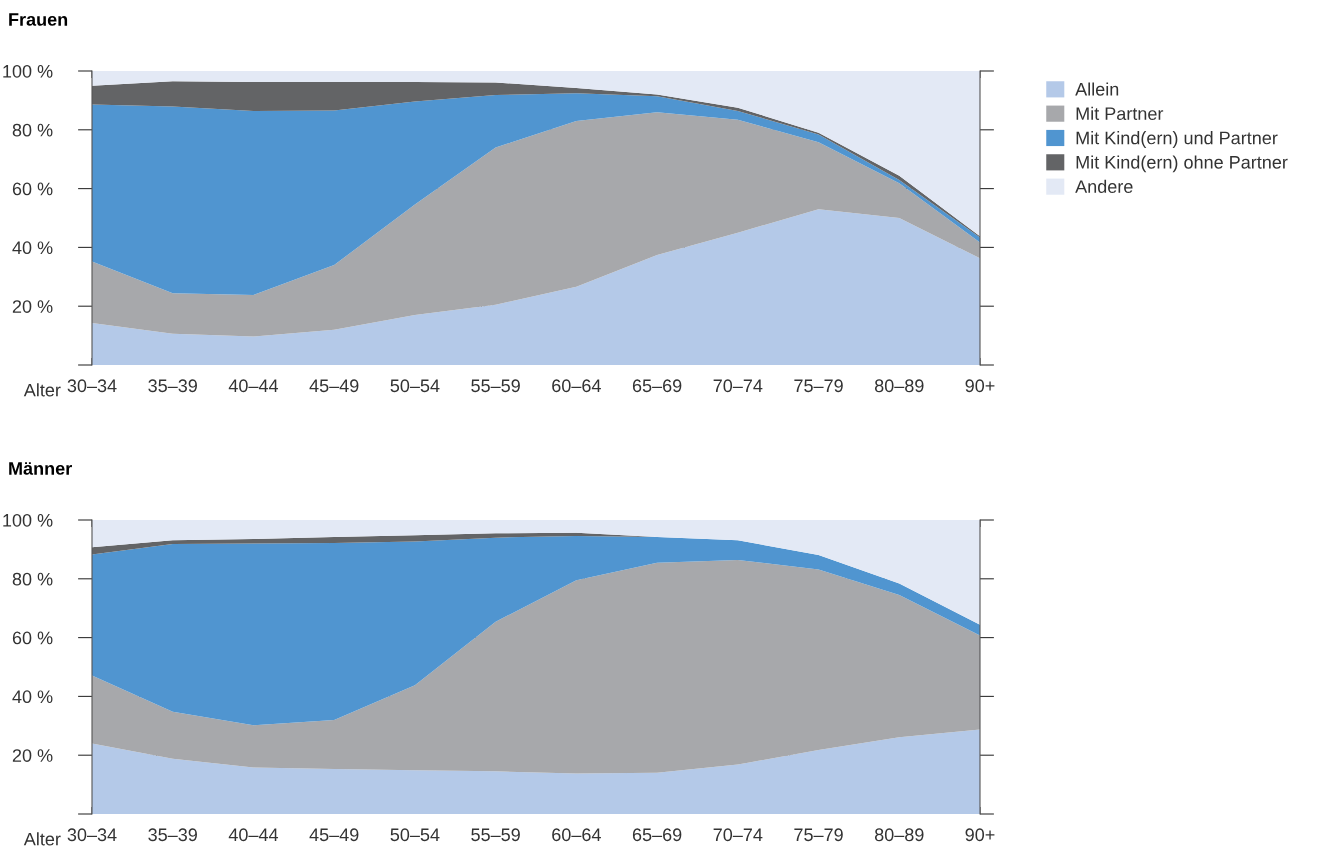 This screenshot has width=1319, height=858. What do you see at coordinates (38, 19) in the screenshot?
I see `chart-title: Frauen` at bounding box center [38, 19].